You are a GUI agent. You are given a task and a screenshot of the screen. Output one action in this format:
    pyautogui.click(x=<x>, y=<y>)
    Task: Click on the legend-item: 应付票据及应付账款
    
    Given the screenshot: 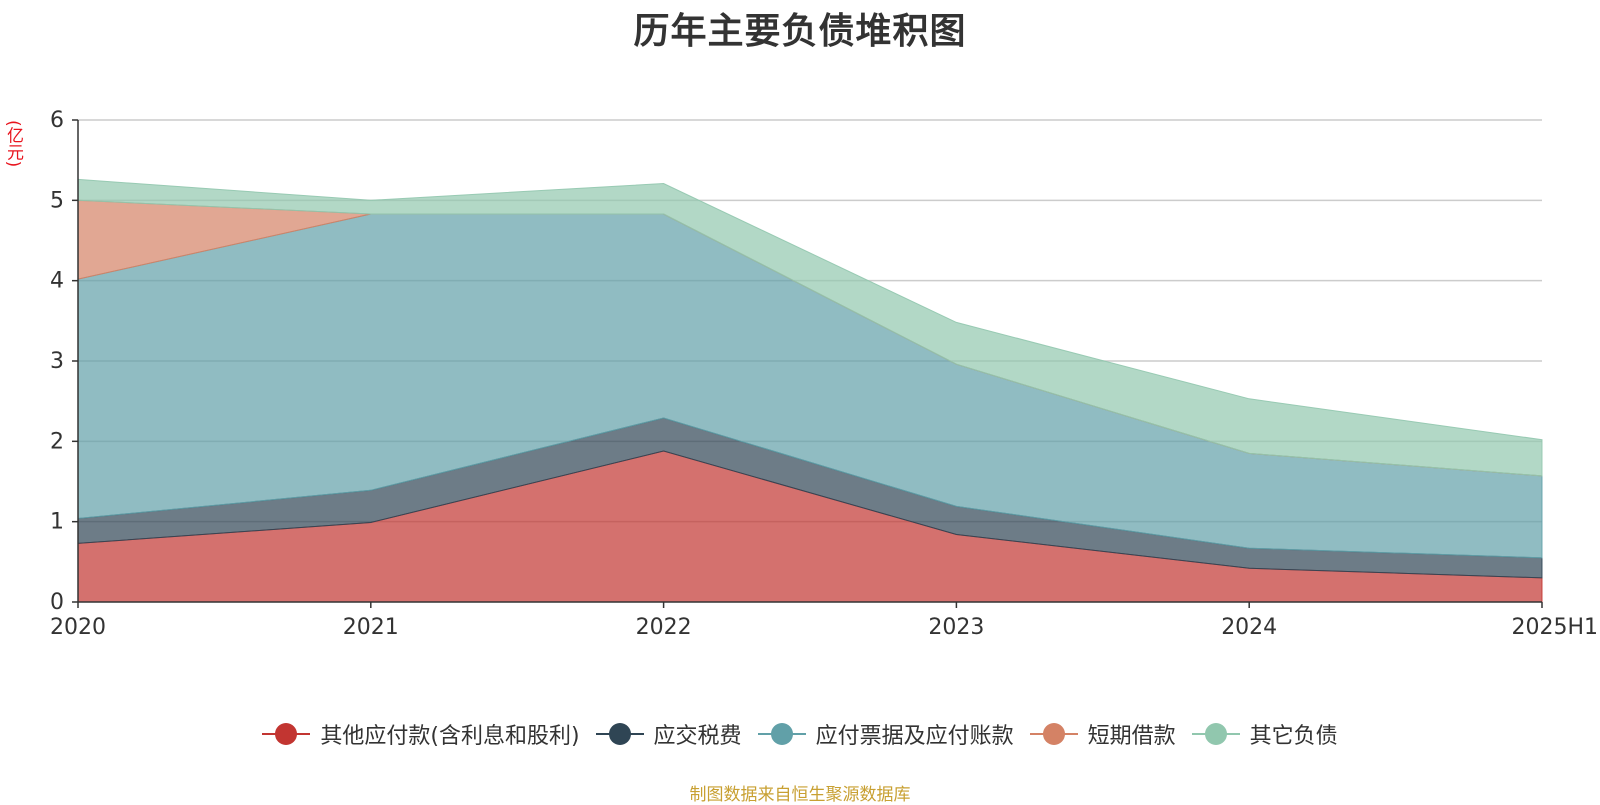 What is the action you would take?
    pyautogui.click(x=885, y=734)
    